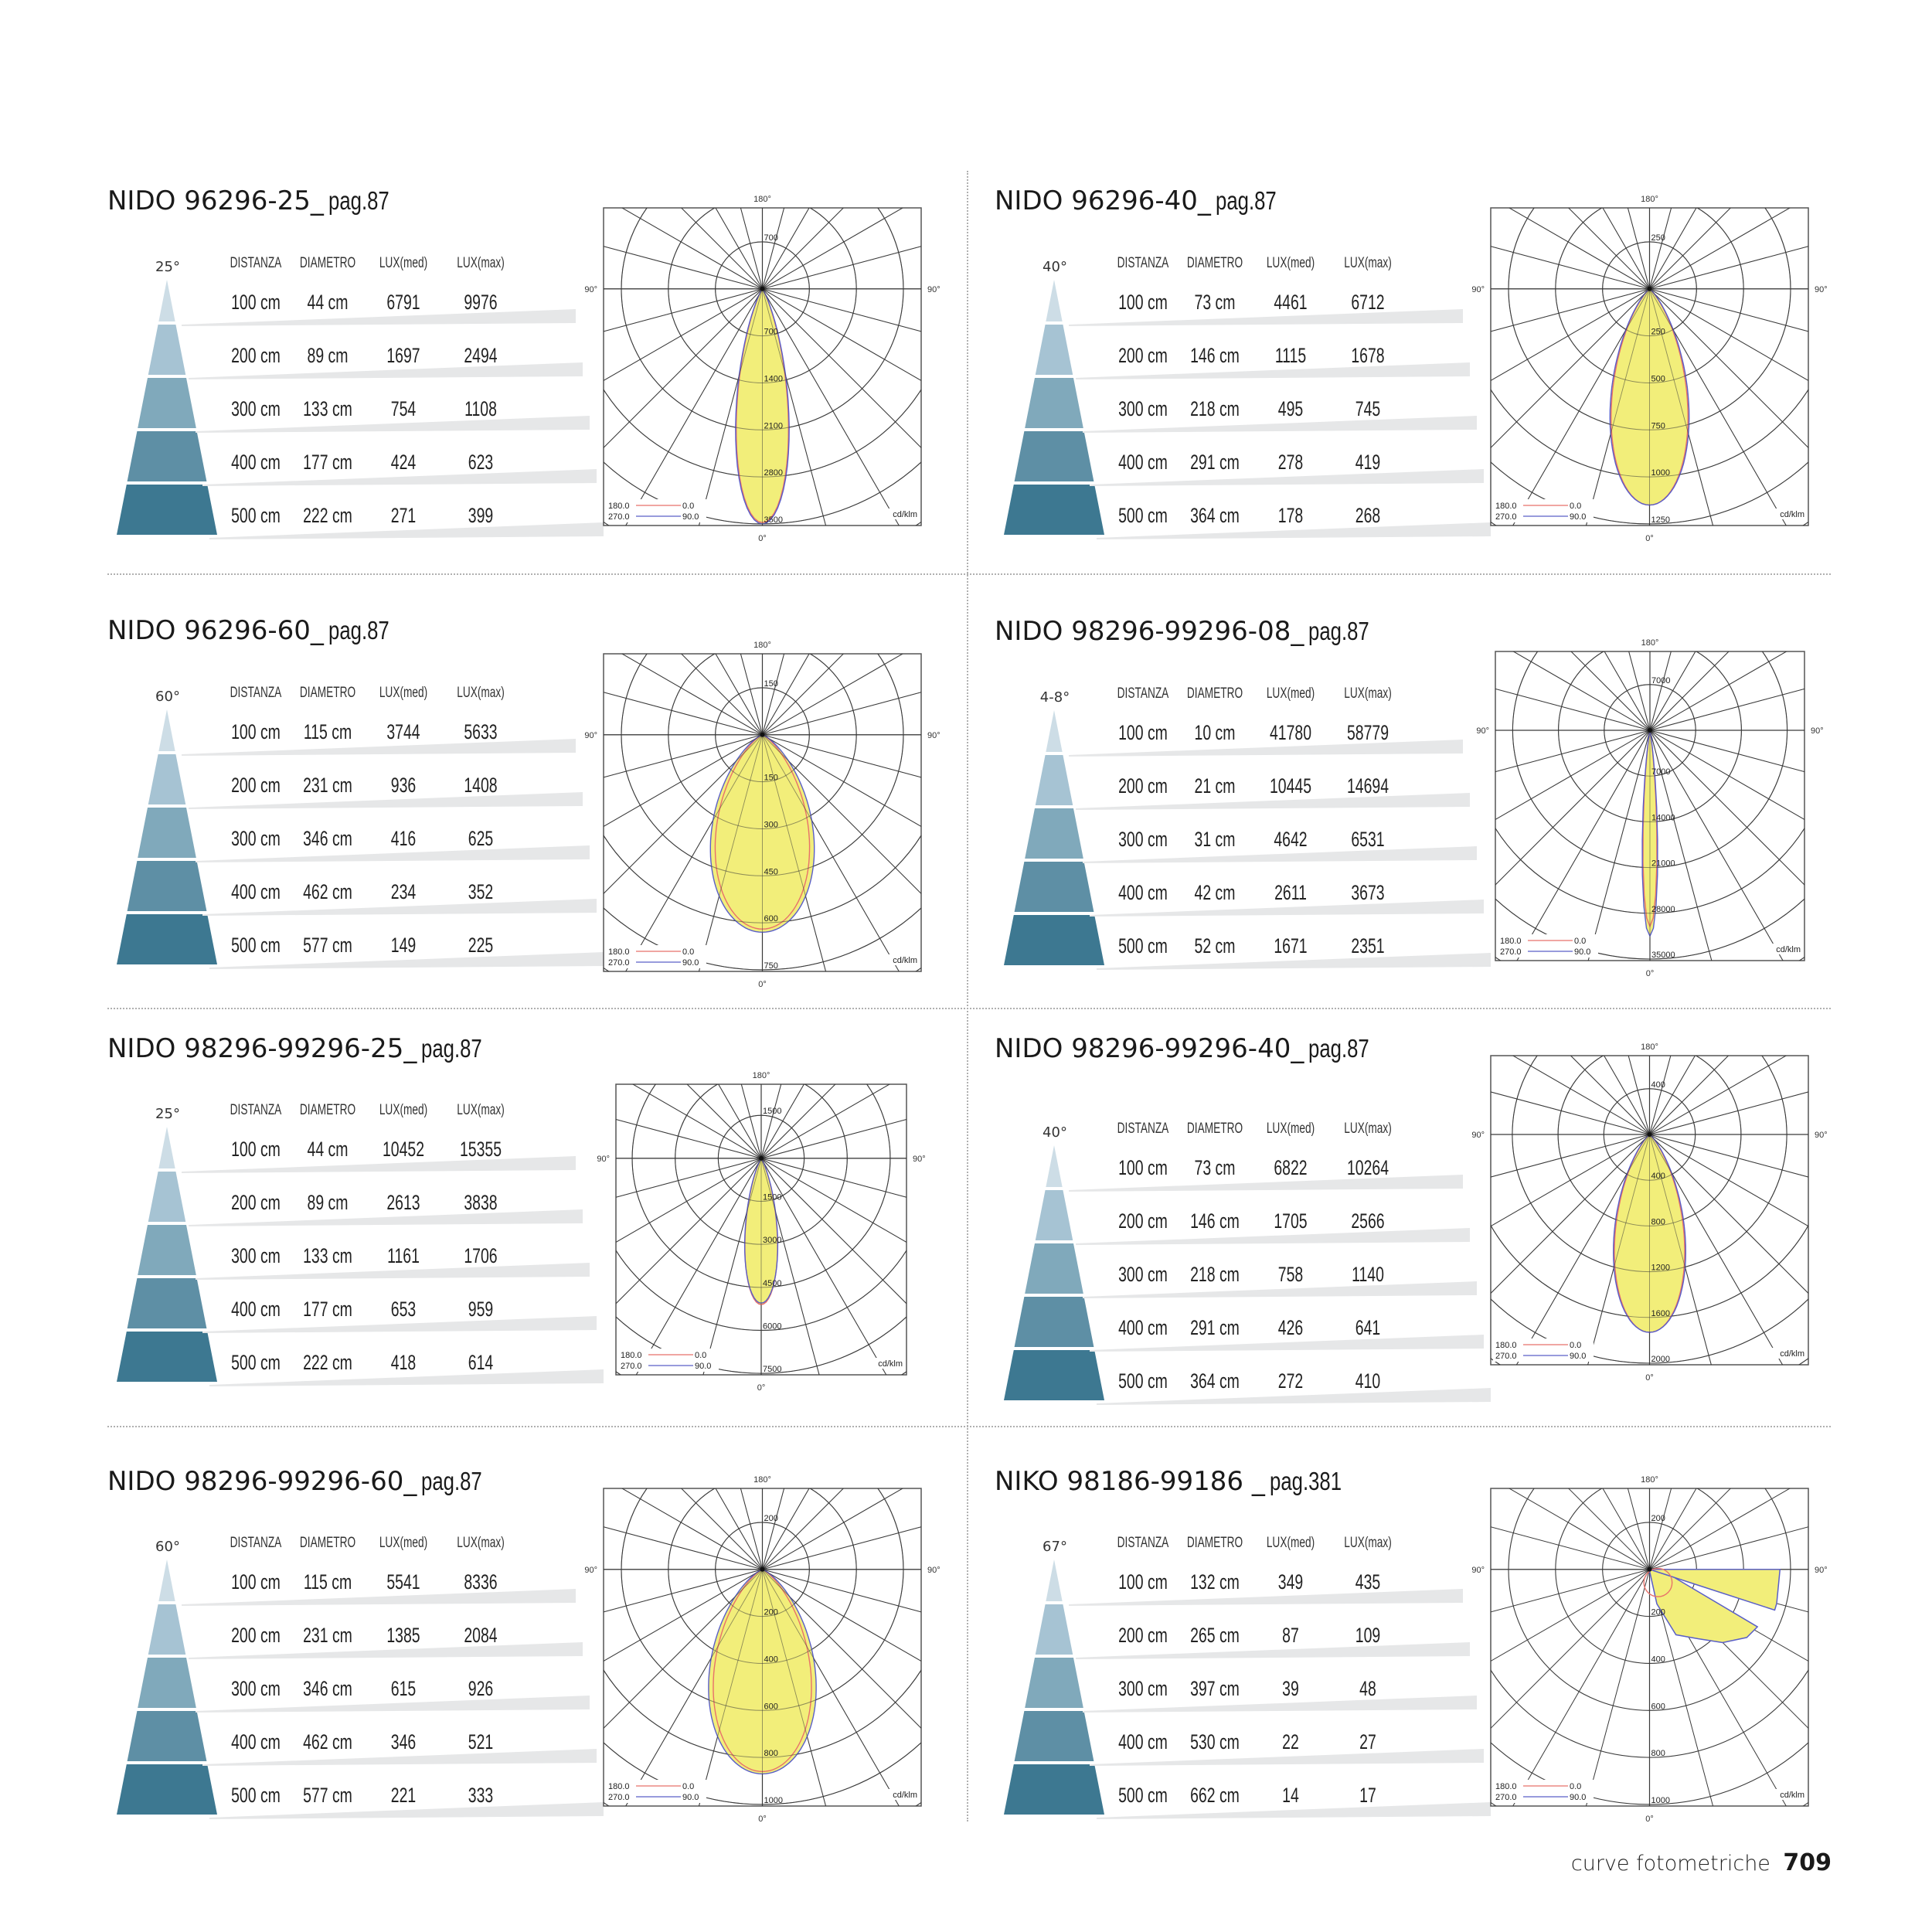 The width and height of the screenshot is (1932, 1932). What do you see at coordinates (1191, 631) in the screenshot?
I see `product-title: NIDO 98296-99296-08_ pag.87` at bounding box center [1191, 631].